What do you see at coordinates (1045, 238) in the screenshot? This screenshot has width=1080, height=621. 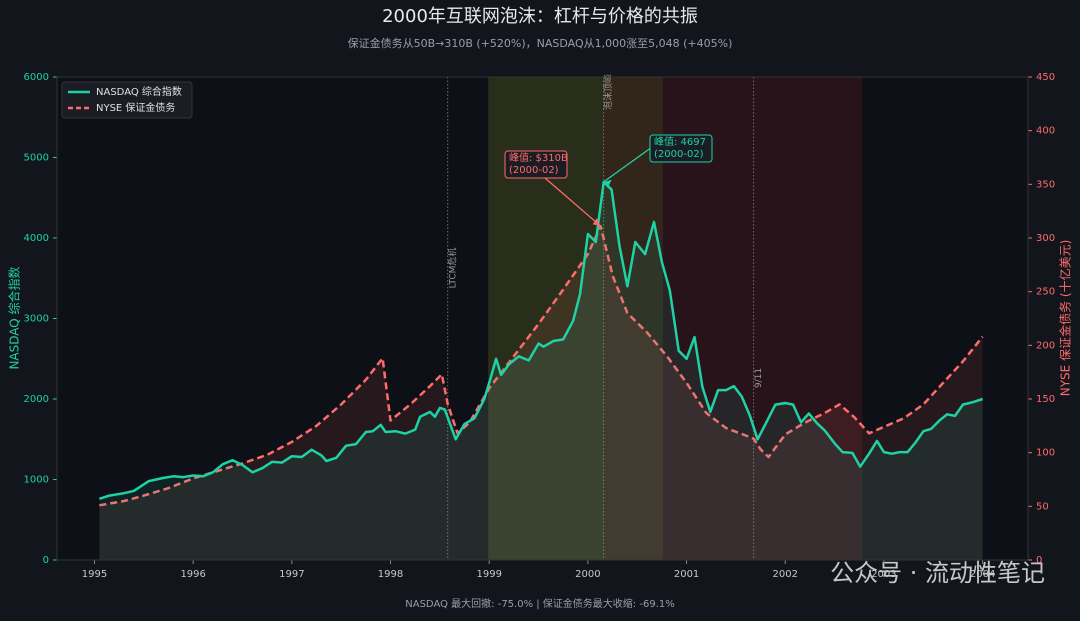 I see `y2-tick-label: 300` at bounding box center [1045, 238].